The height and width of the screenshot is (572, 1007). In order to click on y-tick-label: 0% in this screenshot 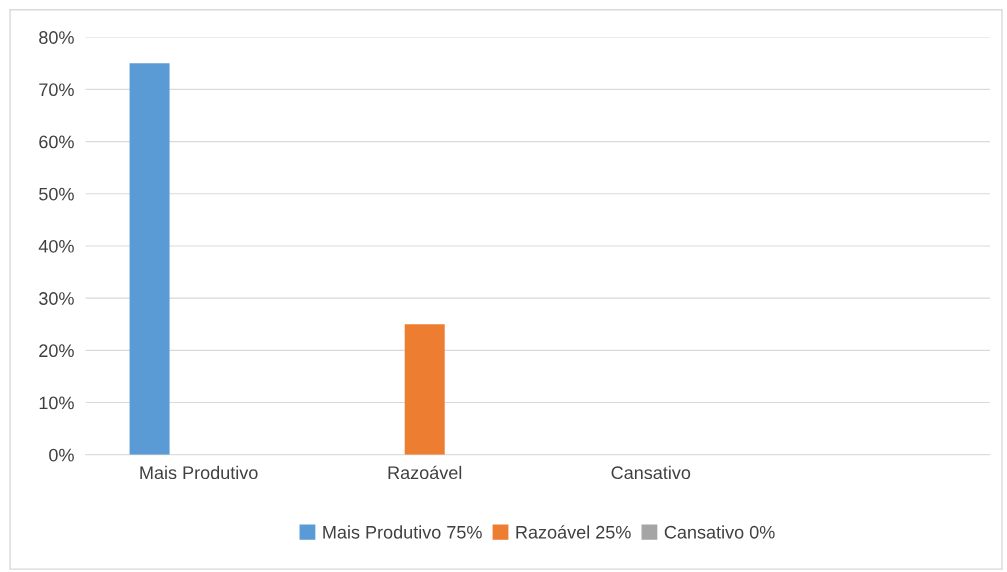, I will do `click(61, 455)`.